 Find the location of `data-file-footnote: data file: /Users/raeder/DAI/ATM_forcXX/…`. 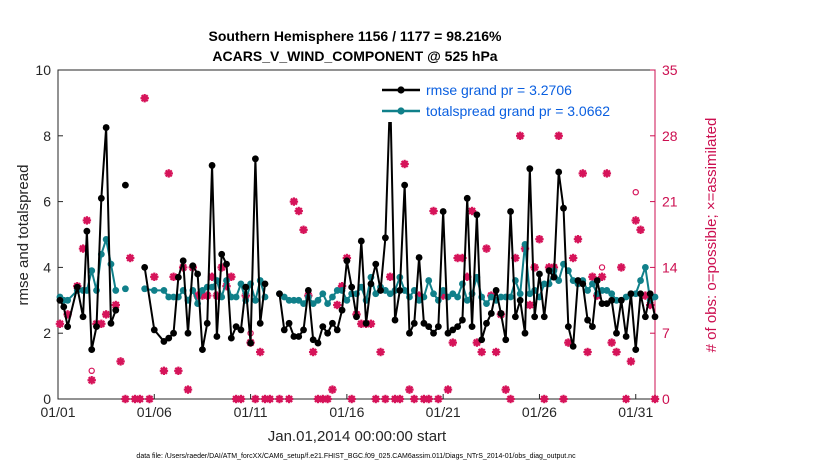

data-file-footnote: data file: /Users/raeder/DAI/ATM_forcXX/… is located at coordinates (356, 456).